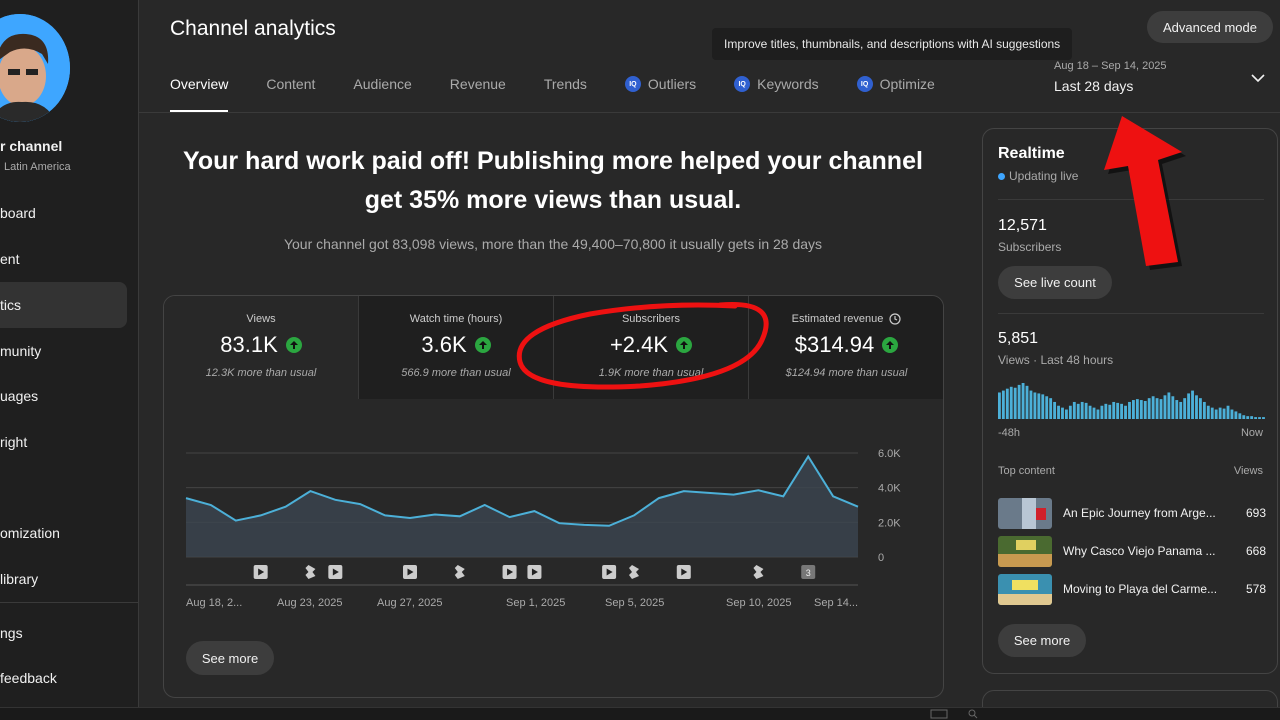 The height and width of the screenshot is (720, 1280). I want to click on top-content-row: Why Casco Viejo Panama ... 668, so click(1132, 552).